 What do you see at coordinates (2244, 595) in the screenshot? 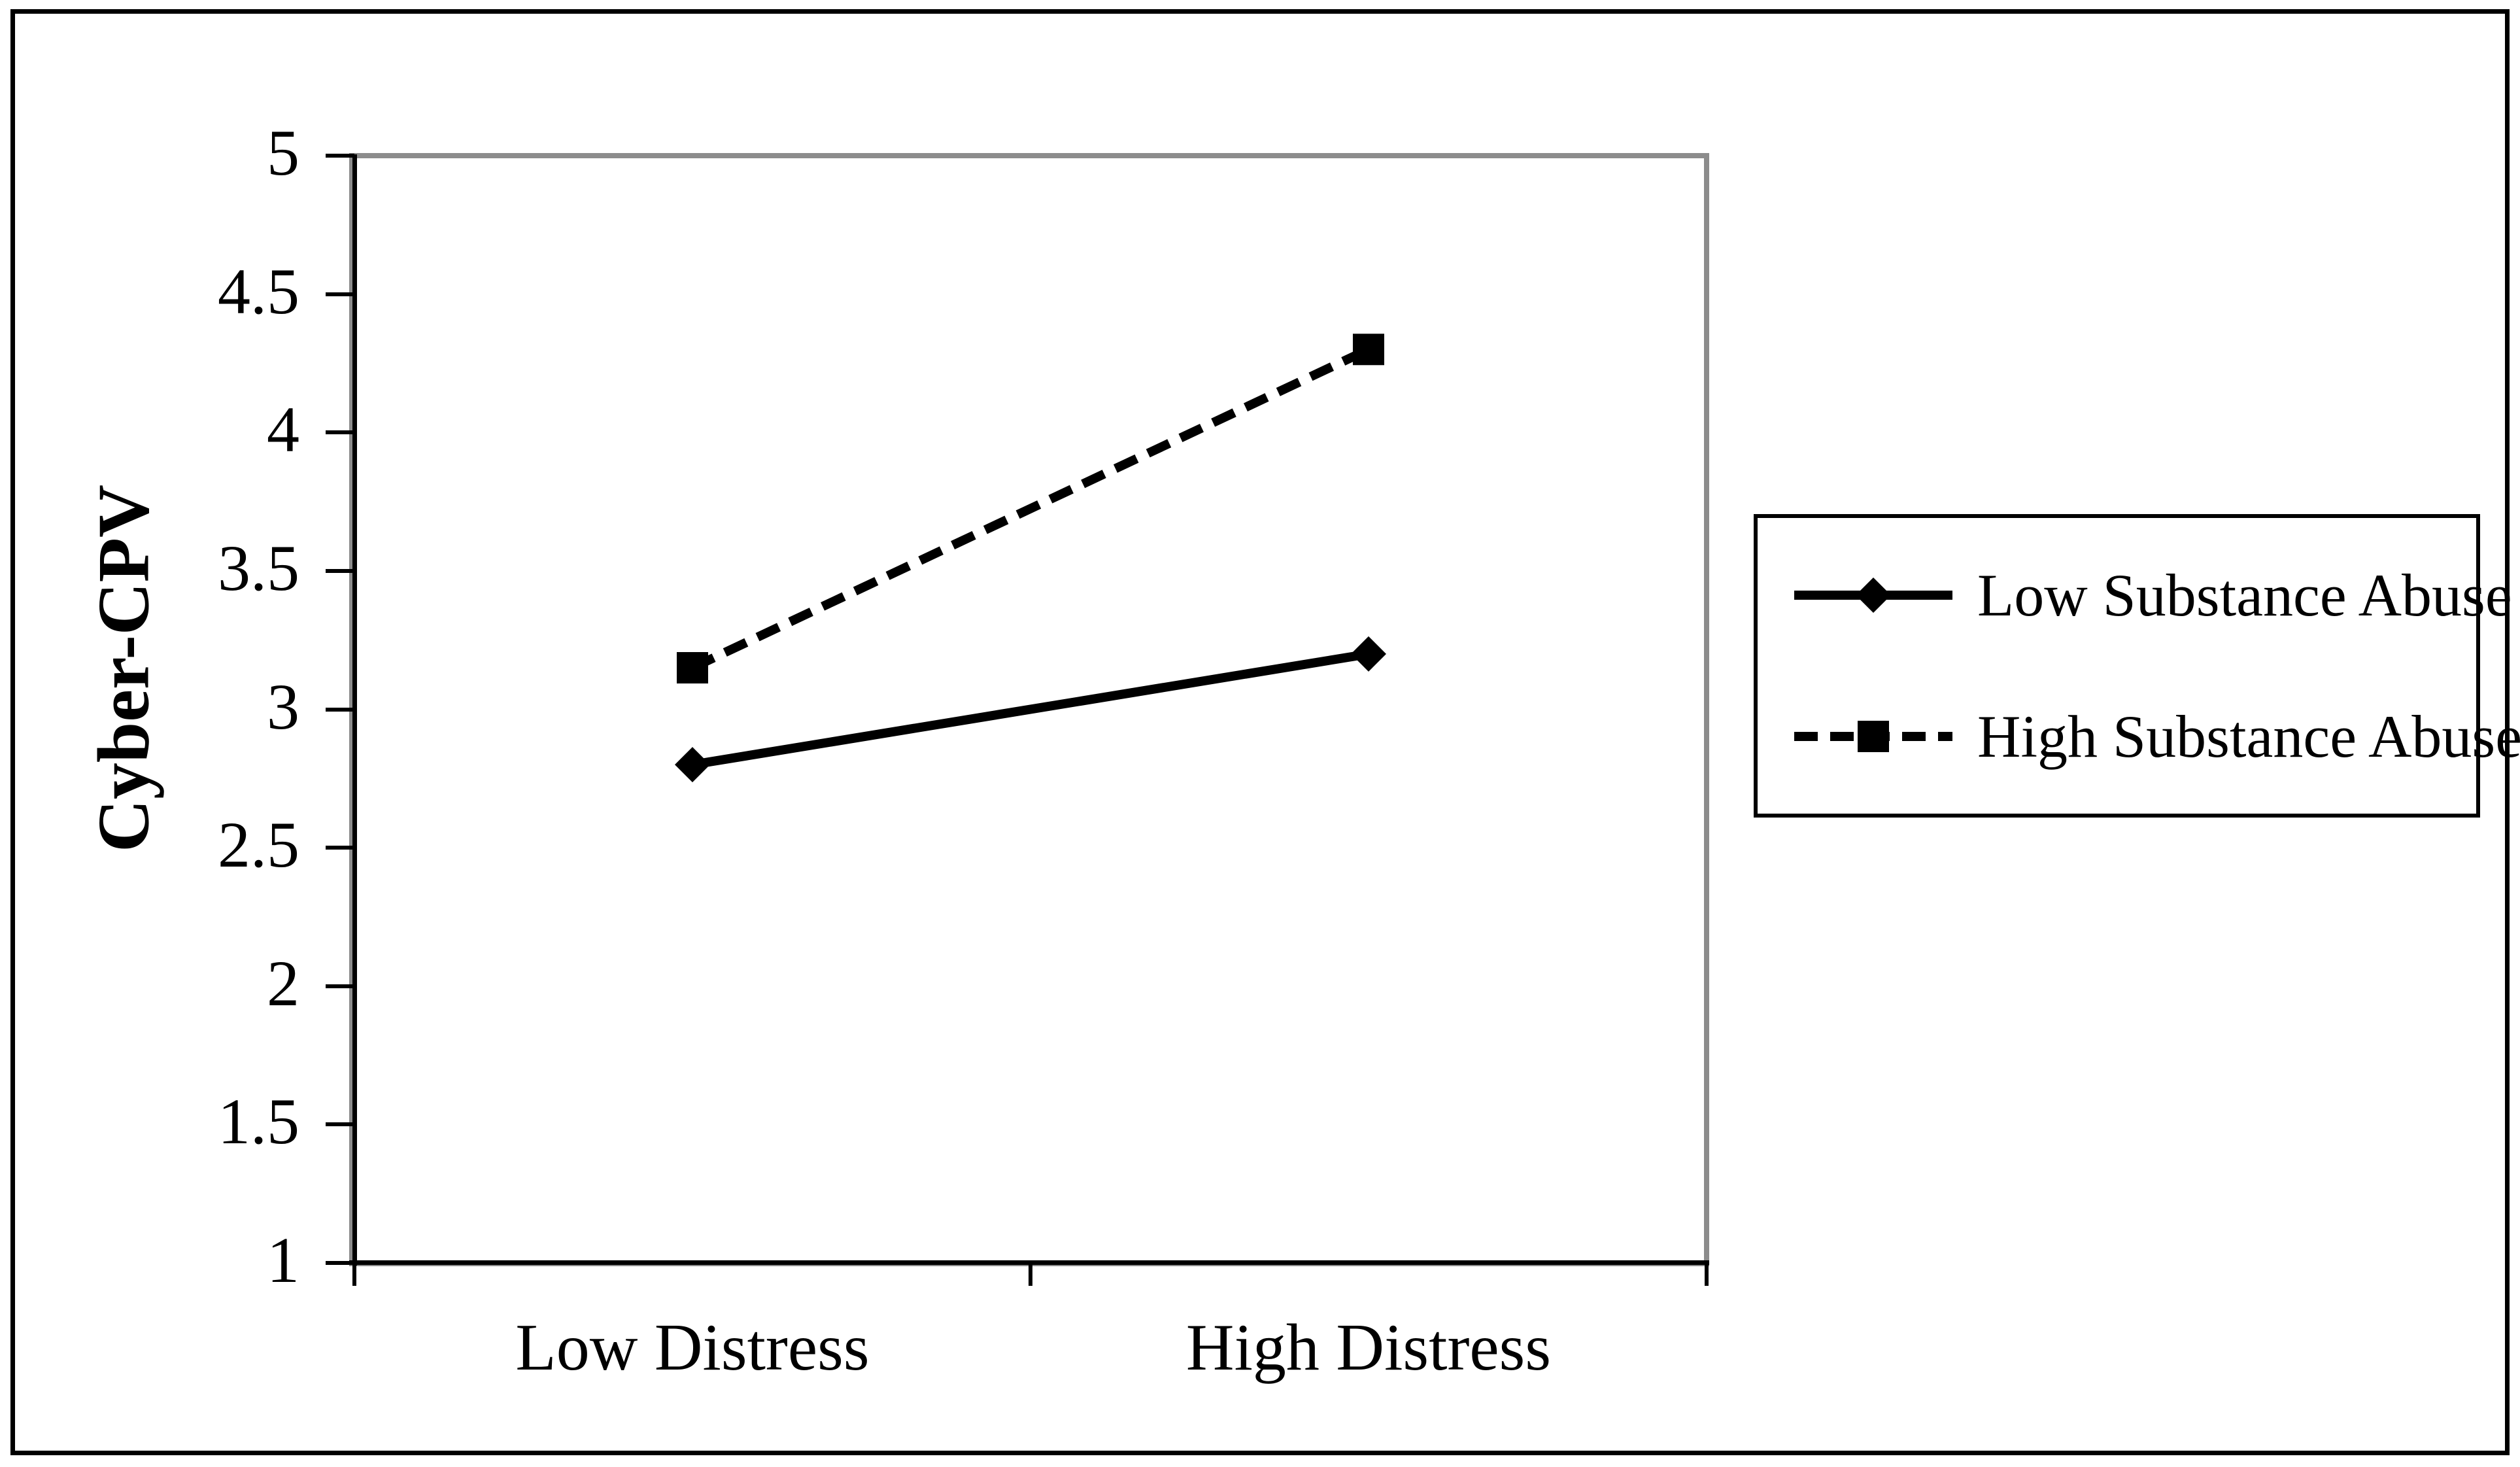
I see `legend-label: Low Substance Abuse` at bounding box center [2244, 595].